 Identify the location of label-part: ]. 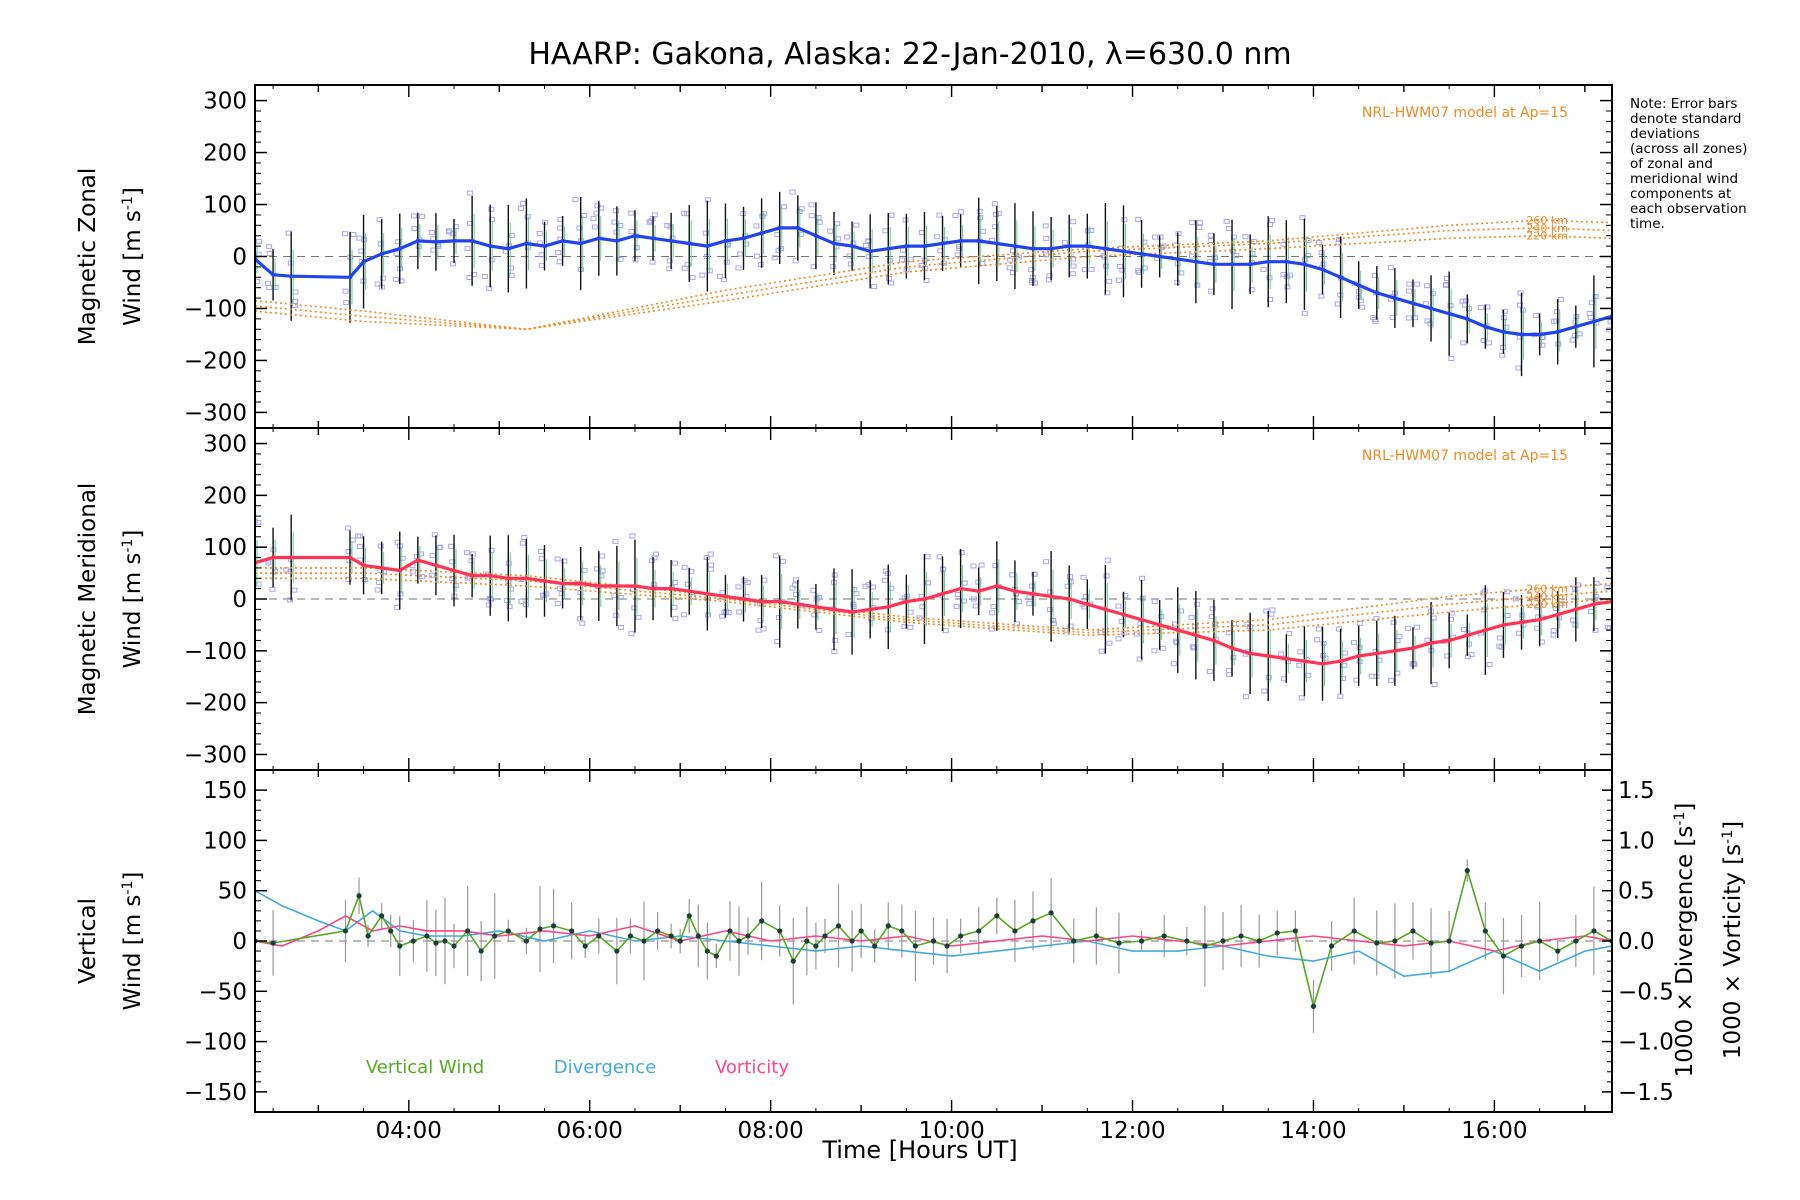
(133, 191).